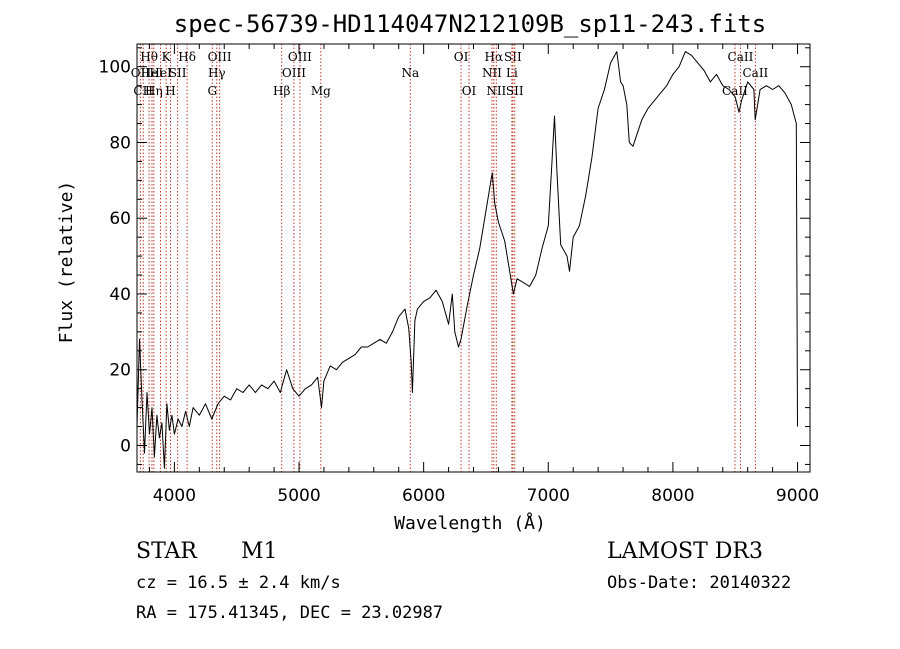 This screenshot has height=649, width=900. Describe the element at coordinates (217, 73) in the screenshot. I see `line-label: Hγ` at that location.